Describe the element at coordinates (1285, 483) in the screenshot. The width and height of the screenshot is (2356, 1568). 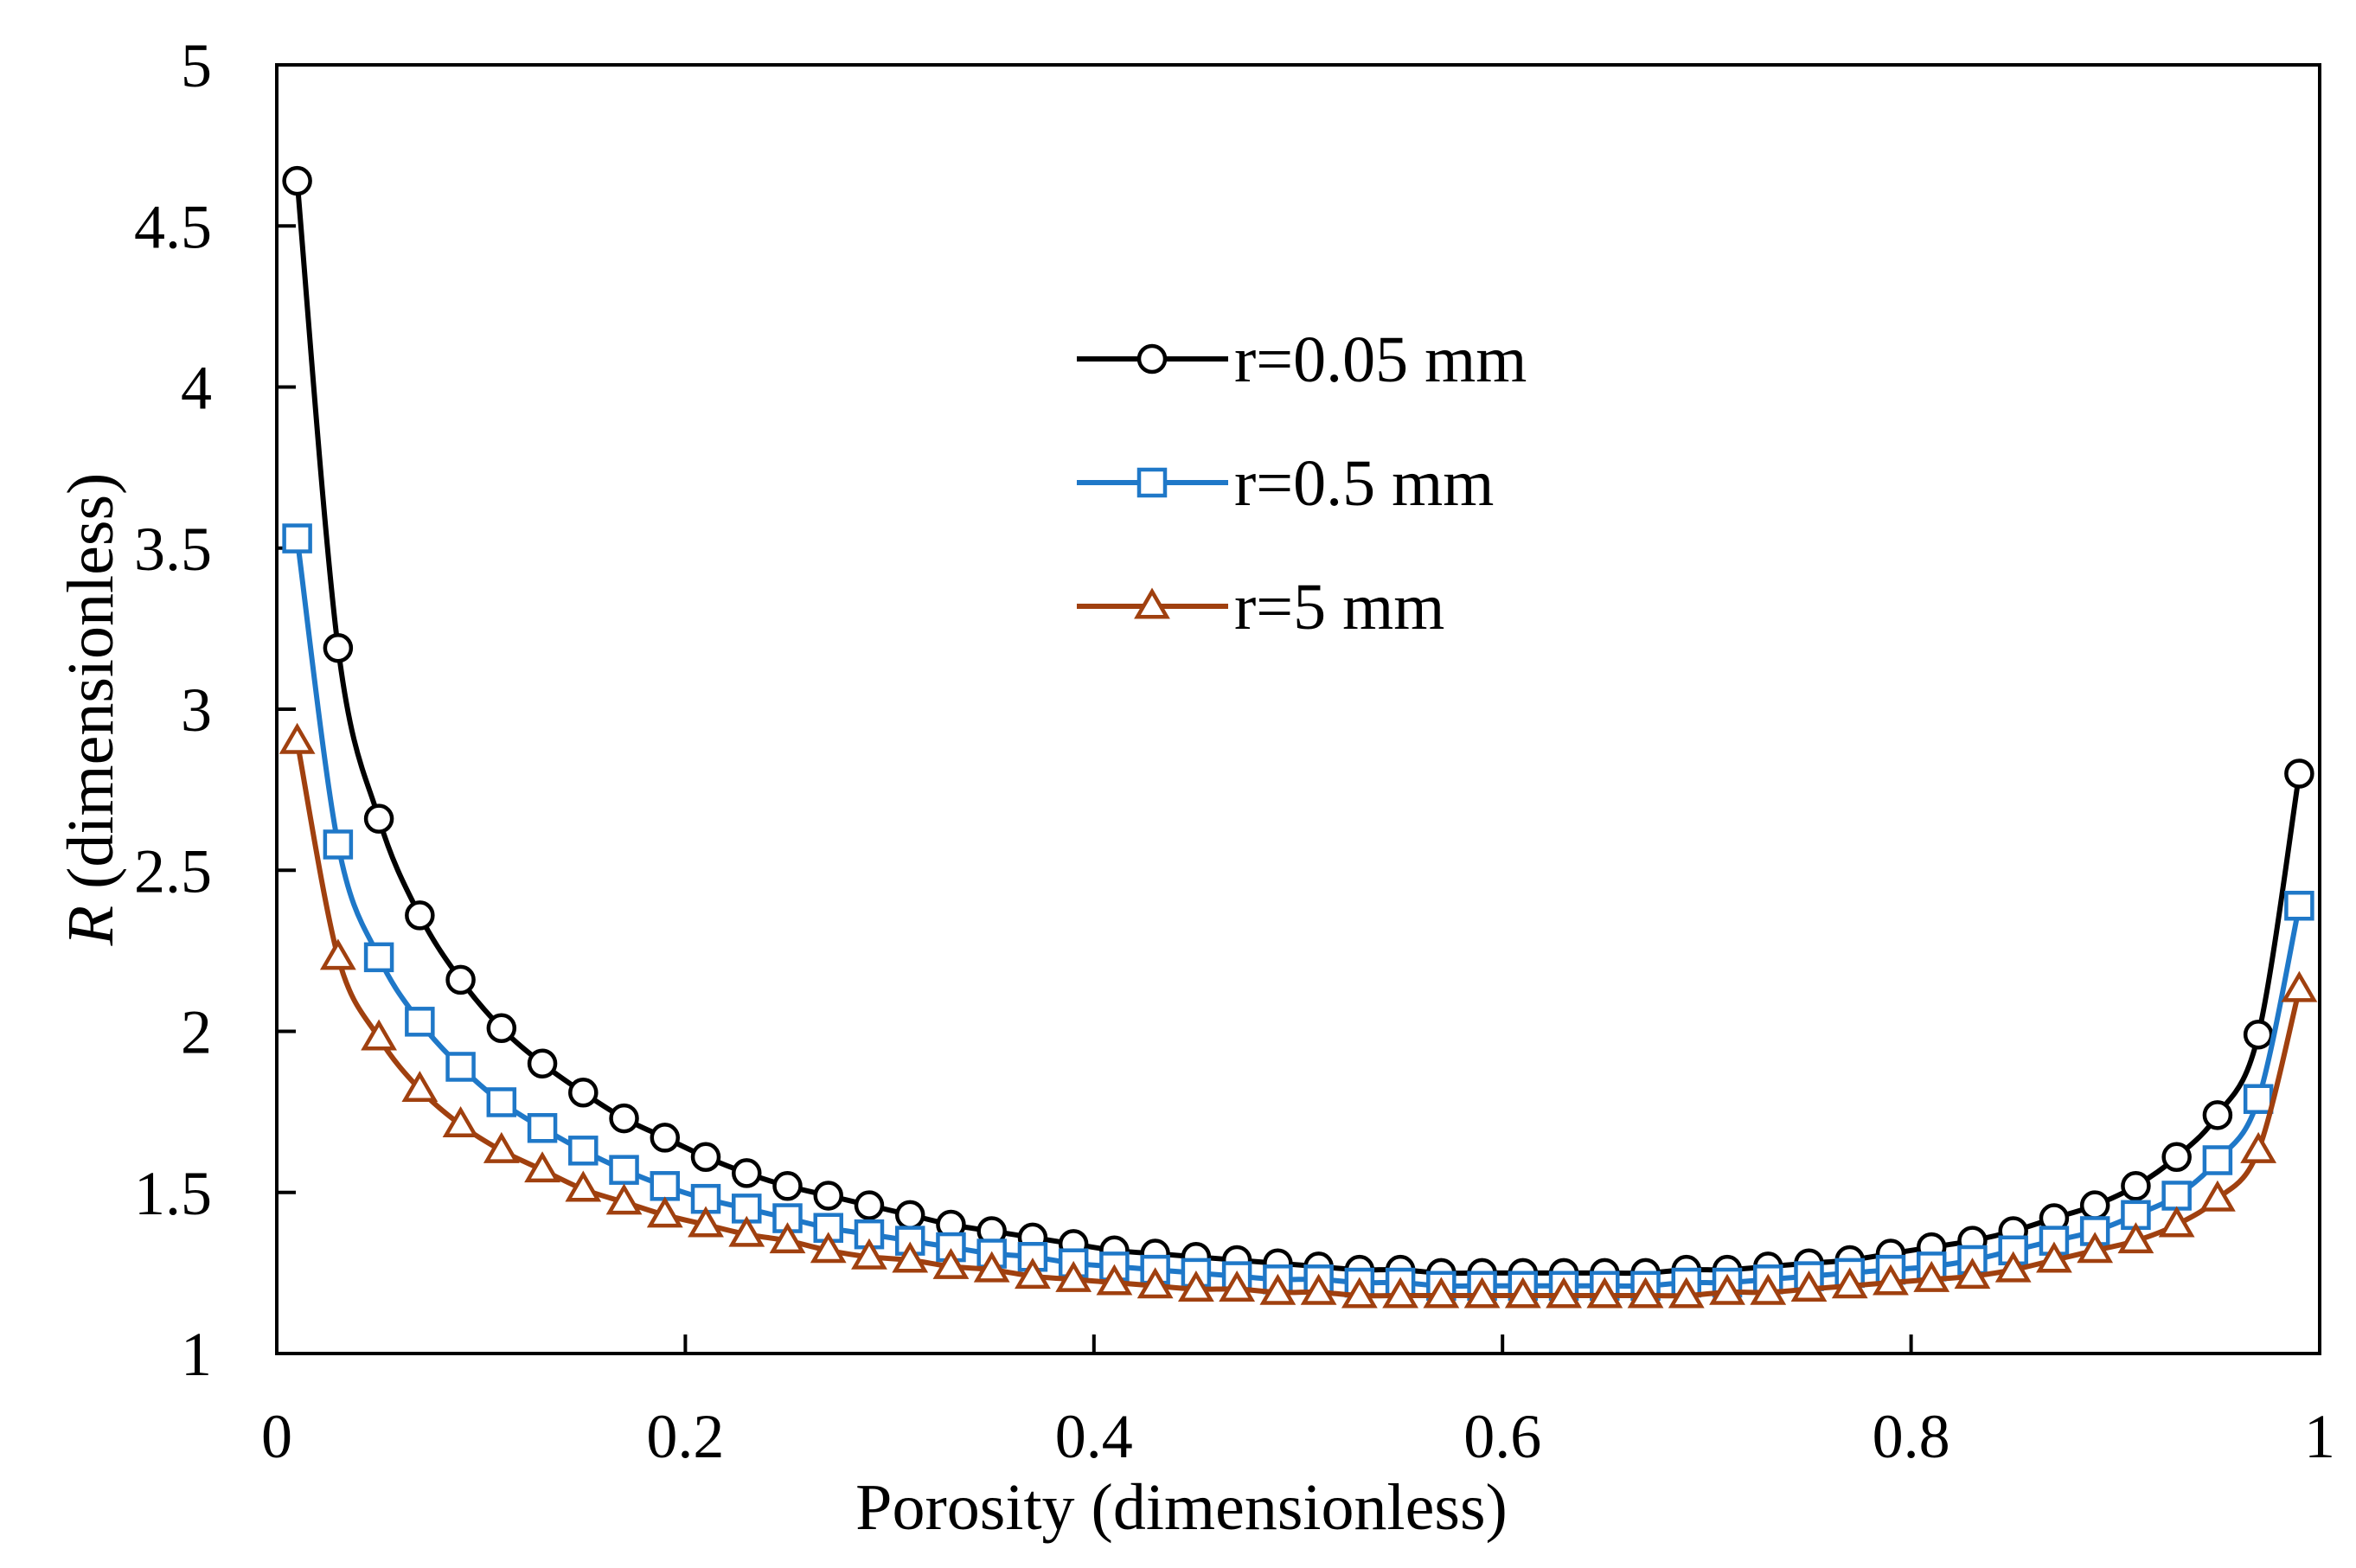
I see `legend-item: r=0.5 mm` at that location.